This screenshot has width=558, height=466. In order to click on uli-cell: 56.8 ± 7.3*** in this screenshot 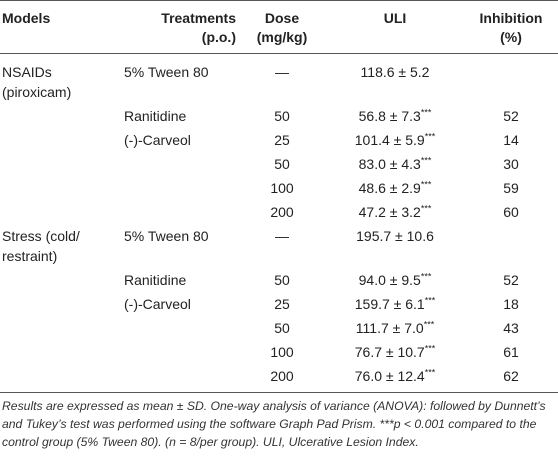, I will do `click(395, 116)`.